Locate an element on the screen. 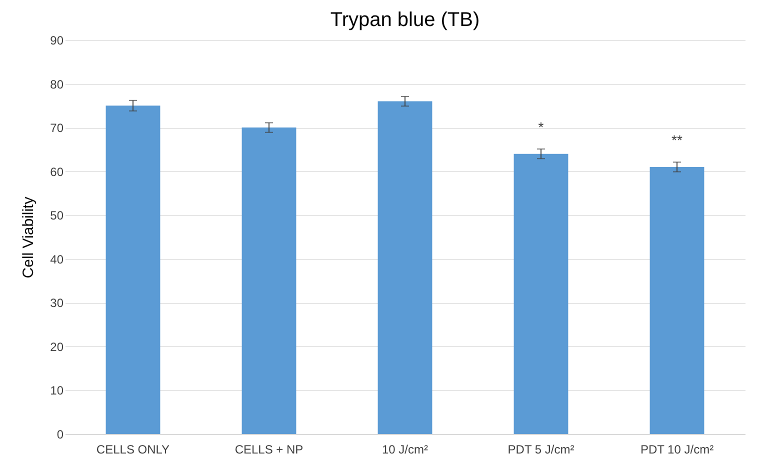  y-tick-label: 30 is located at coordinates (57, 303).